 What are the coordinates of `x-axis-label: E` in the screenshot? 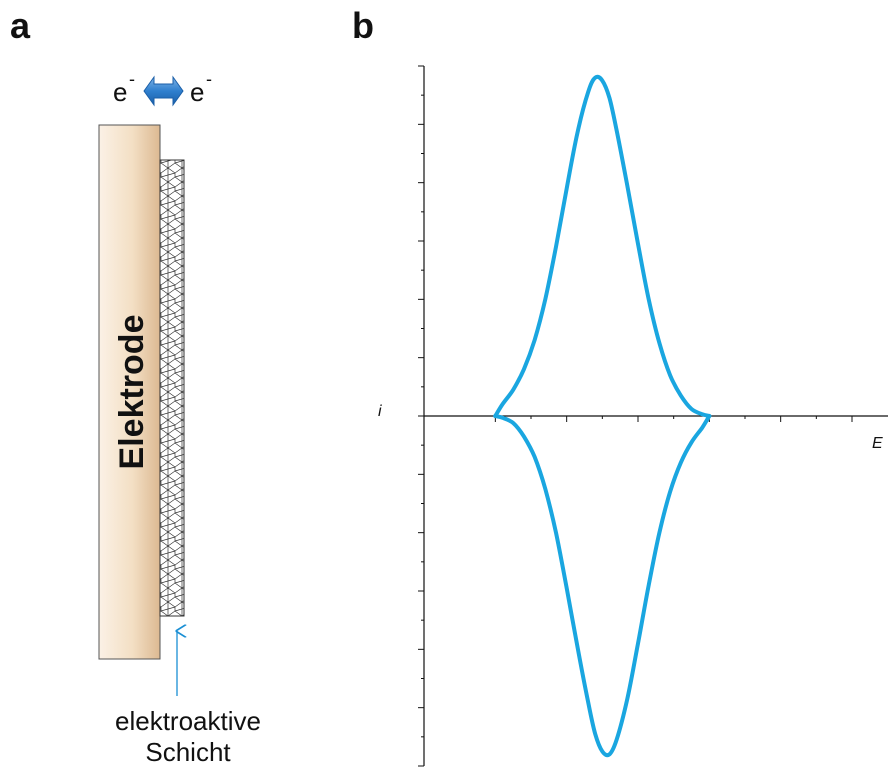 It's located at (877, 443).